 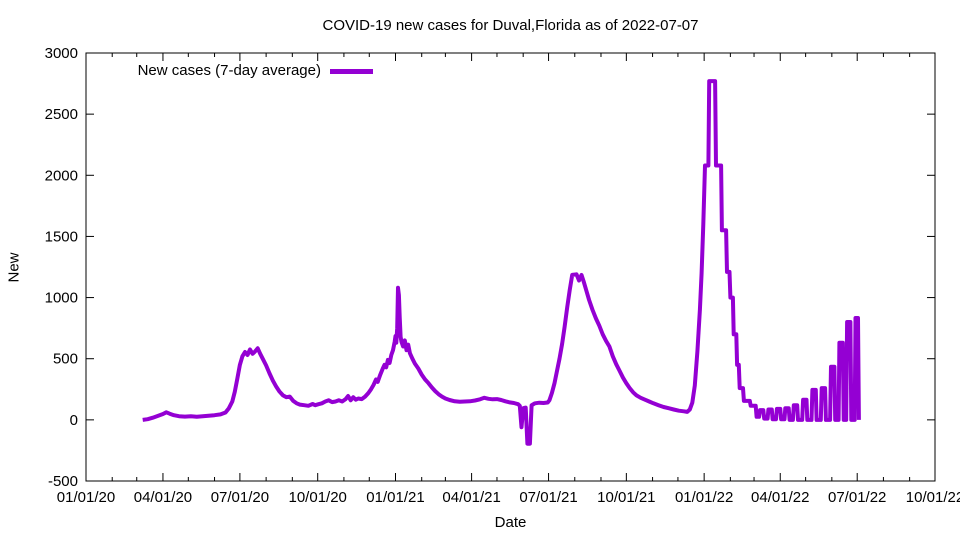 What do you see at coordinates (163, 497) in the screenshot?
I see `x-tick-label: 04/01/20` at bounding box center [163, 497].